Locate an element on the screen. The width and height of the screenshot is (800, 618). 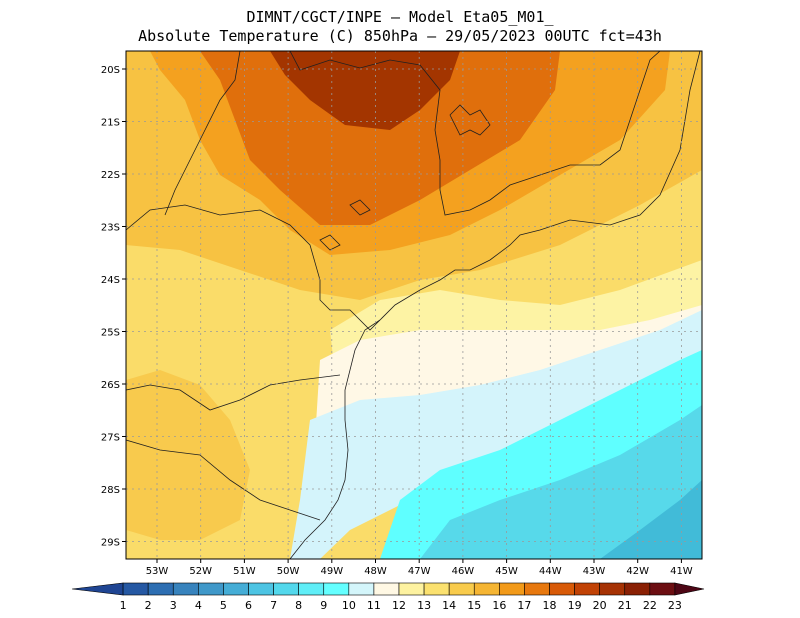
colorbar-tick-label: 20 is located at coordinates (600, 605).